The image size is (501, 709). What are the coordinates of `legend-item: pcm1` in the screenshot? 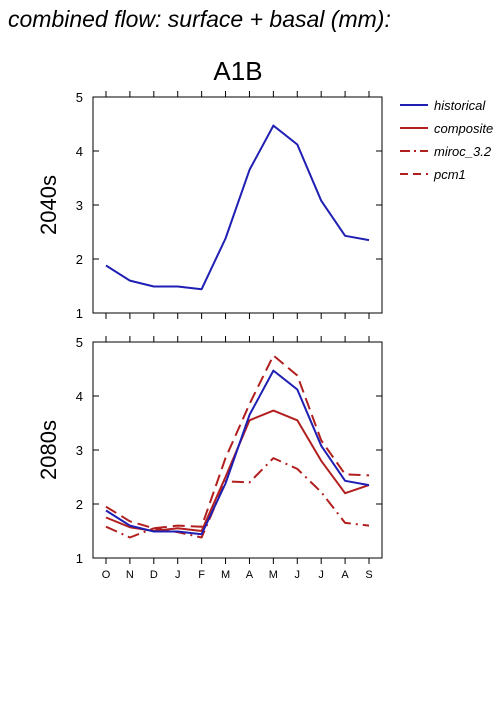 It's located at (433, 174).